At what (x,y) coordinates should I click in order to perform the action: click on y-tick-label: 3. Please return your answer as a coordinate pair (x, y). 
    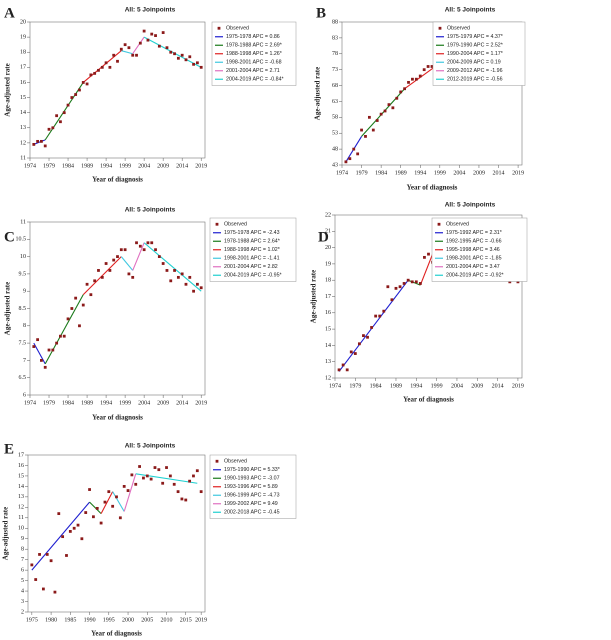
    Looking at the image, I should click on (22, 602).